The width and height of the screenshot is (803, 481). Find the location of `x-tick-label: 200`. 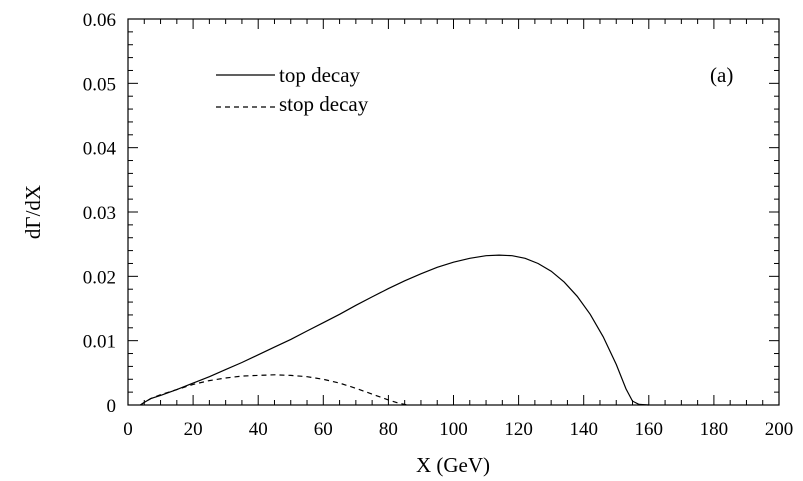

x-tick-label: 200 is located at coordinates (779, 429).